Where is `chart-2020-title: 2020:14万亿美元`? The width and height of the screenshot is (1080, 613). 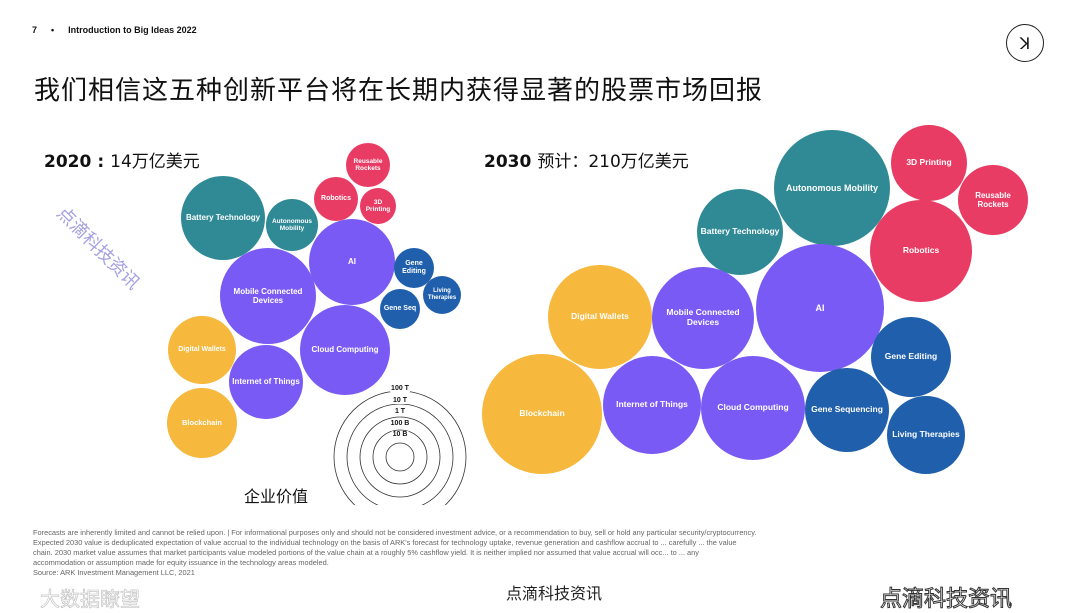 chart-2020-title: 2020:14万亿美元 is located at coordinates (122, 162).